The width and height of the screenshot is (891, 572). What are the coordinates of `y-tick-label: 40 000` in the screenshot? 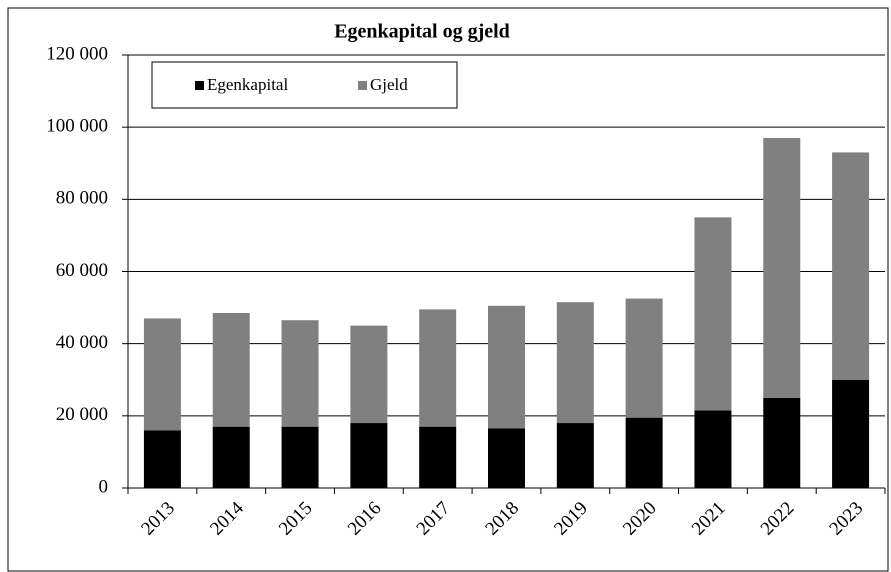 It's located at (82, 342).